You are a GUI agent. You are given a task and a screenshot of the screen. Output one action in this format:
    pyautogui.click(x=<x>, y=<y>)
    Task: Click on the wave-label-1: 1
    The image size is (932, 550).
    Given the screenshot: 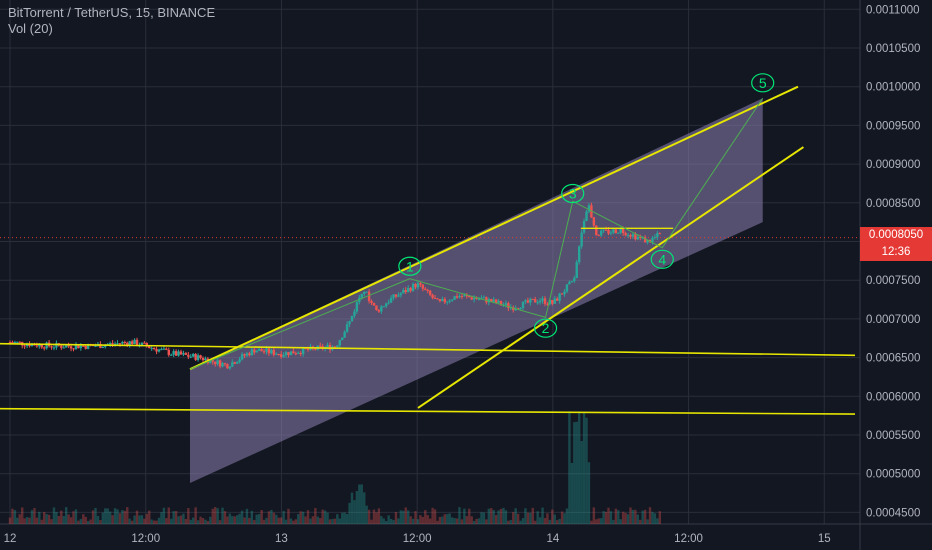 What is the action you would take?
    pyautogui.click(x=410, y=266)
    